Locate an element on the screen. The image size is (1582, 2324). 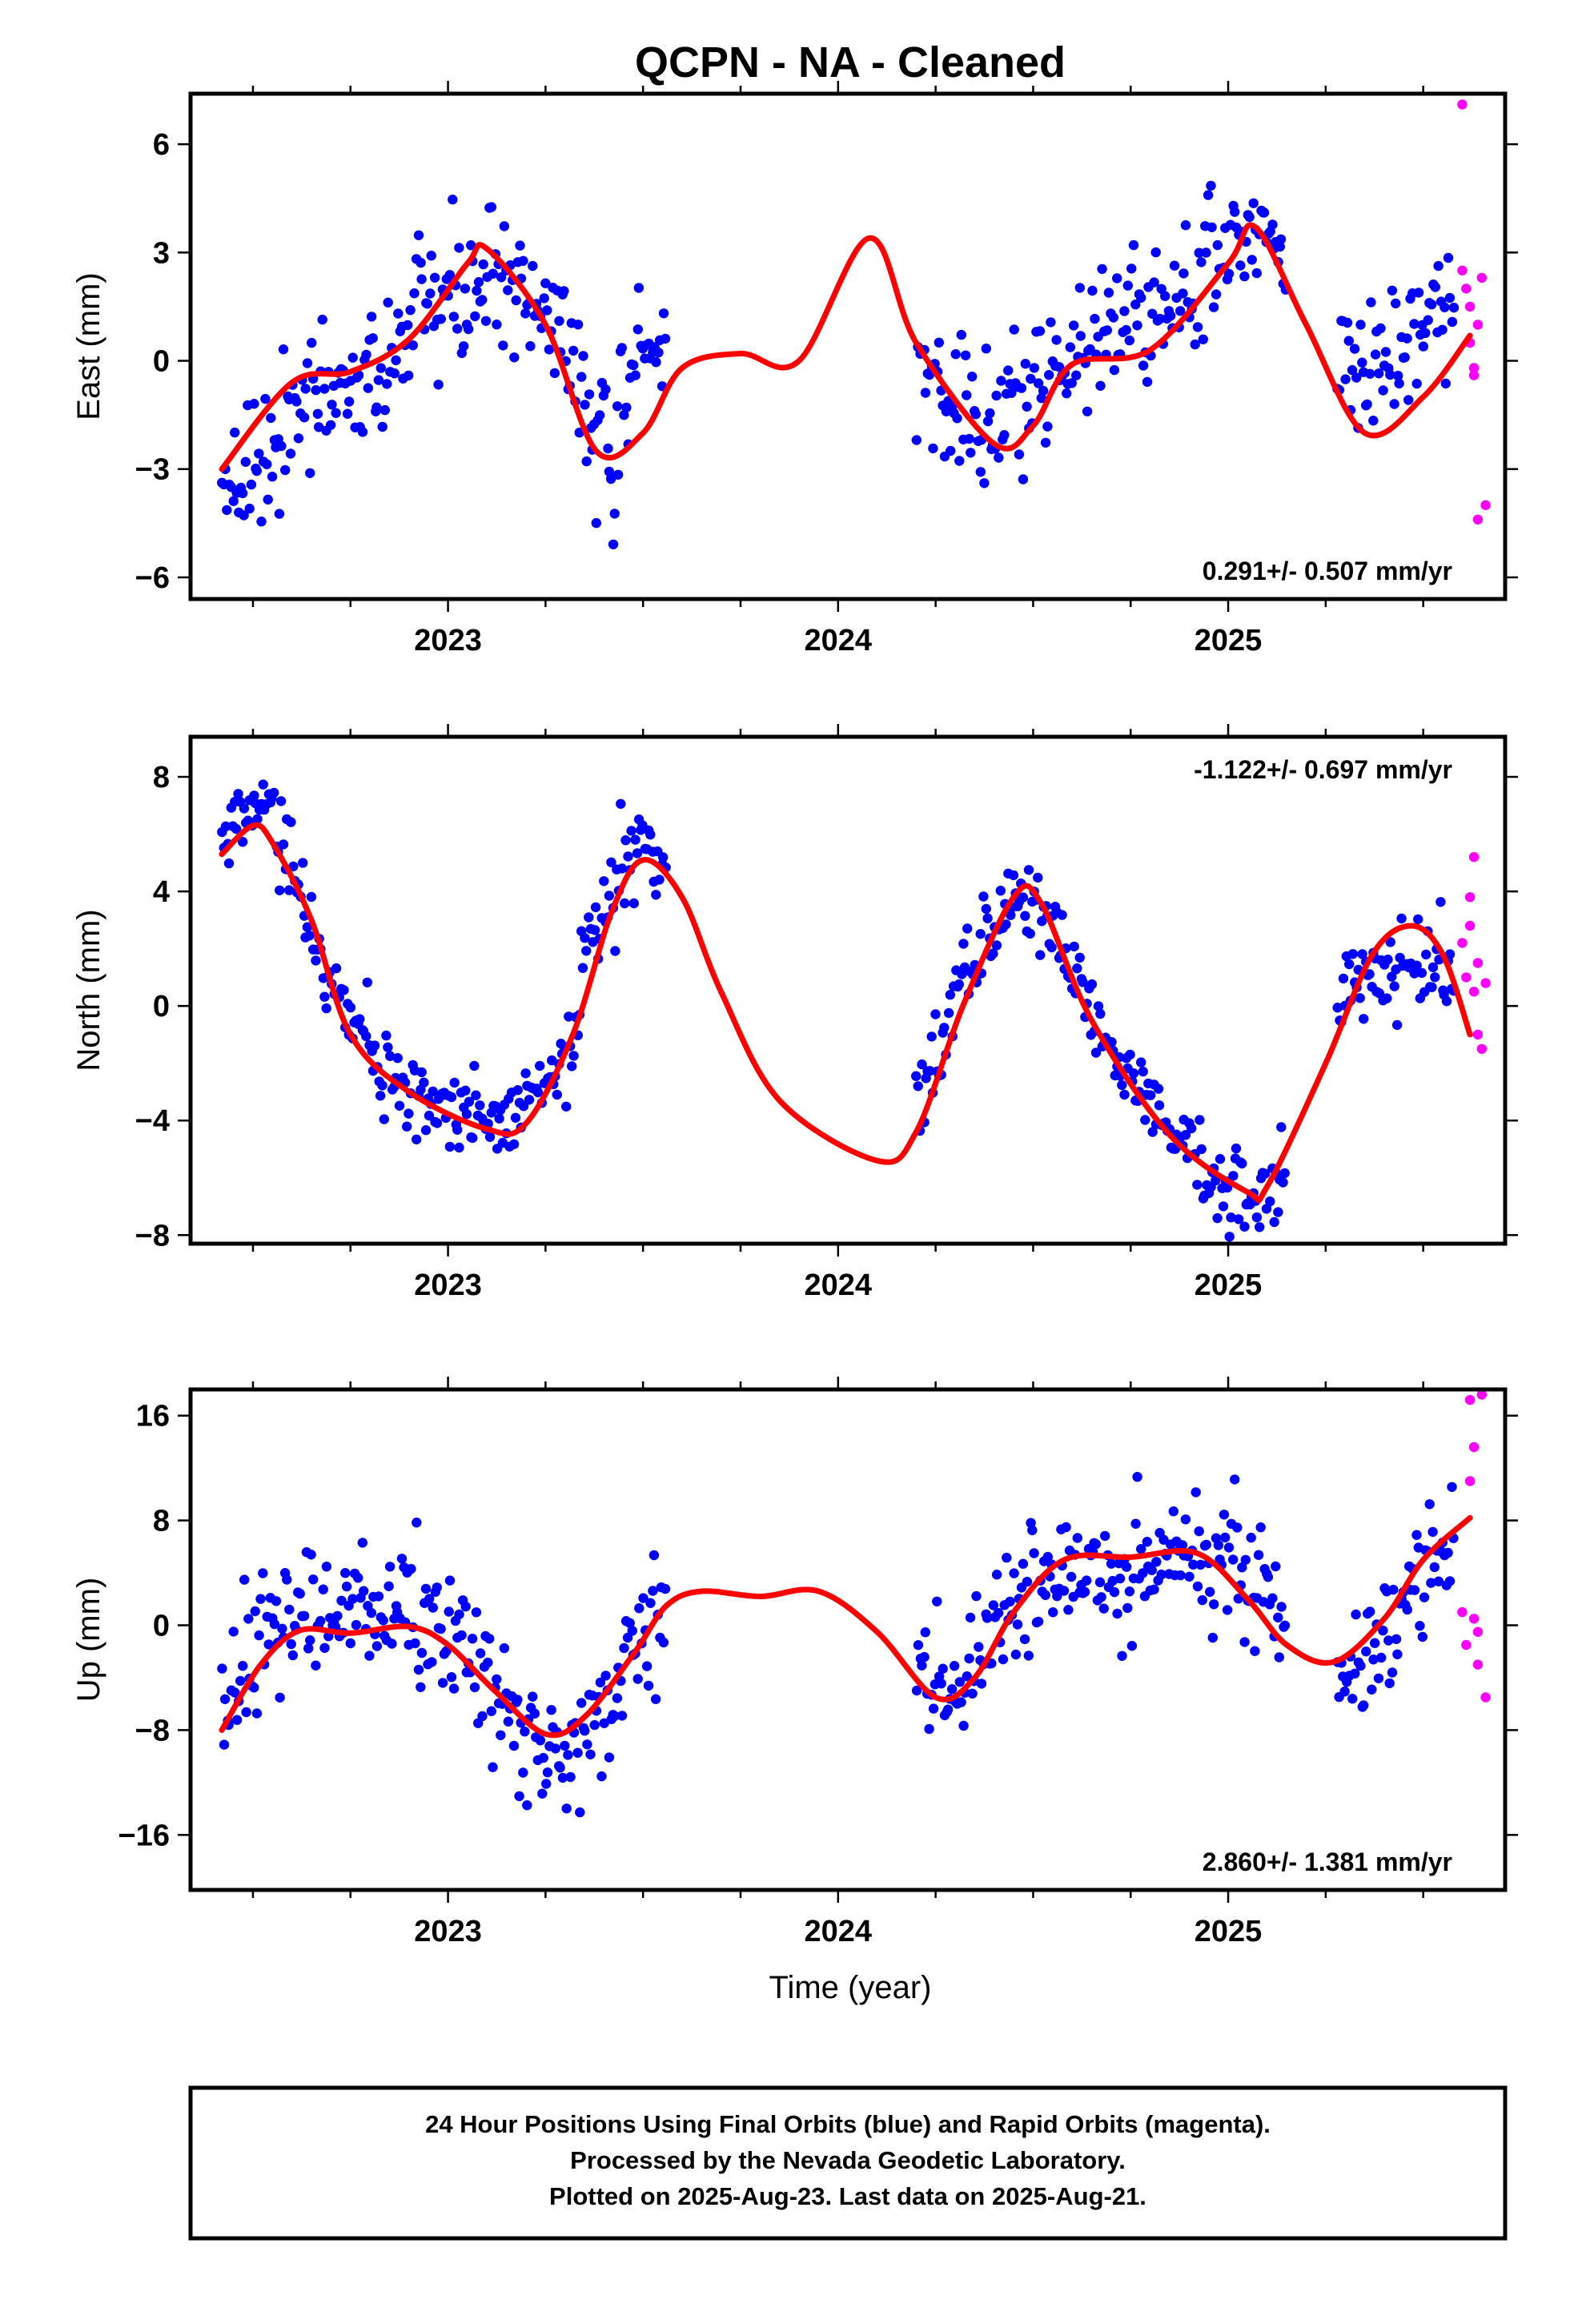
east-y-tick-label: 0 is located at coordinates (161, 362).